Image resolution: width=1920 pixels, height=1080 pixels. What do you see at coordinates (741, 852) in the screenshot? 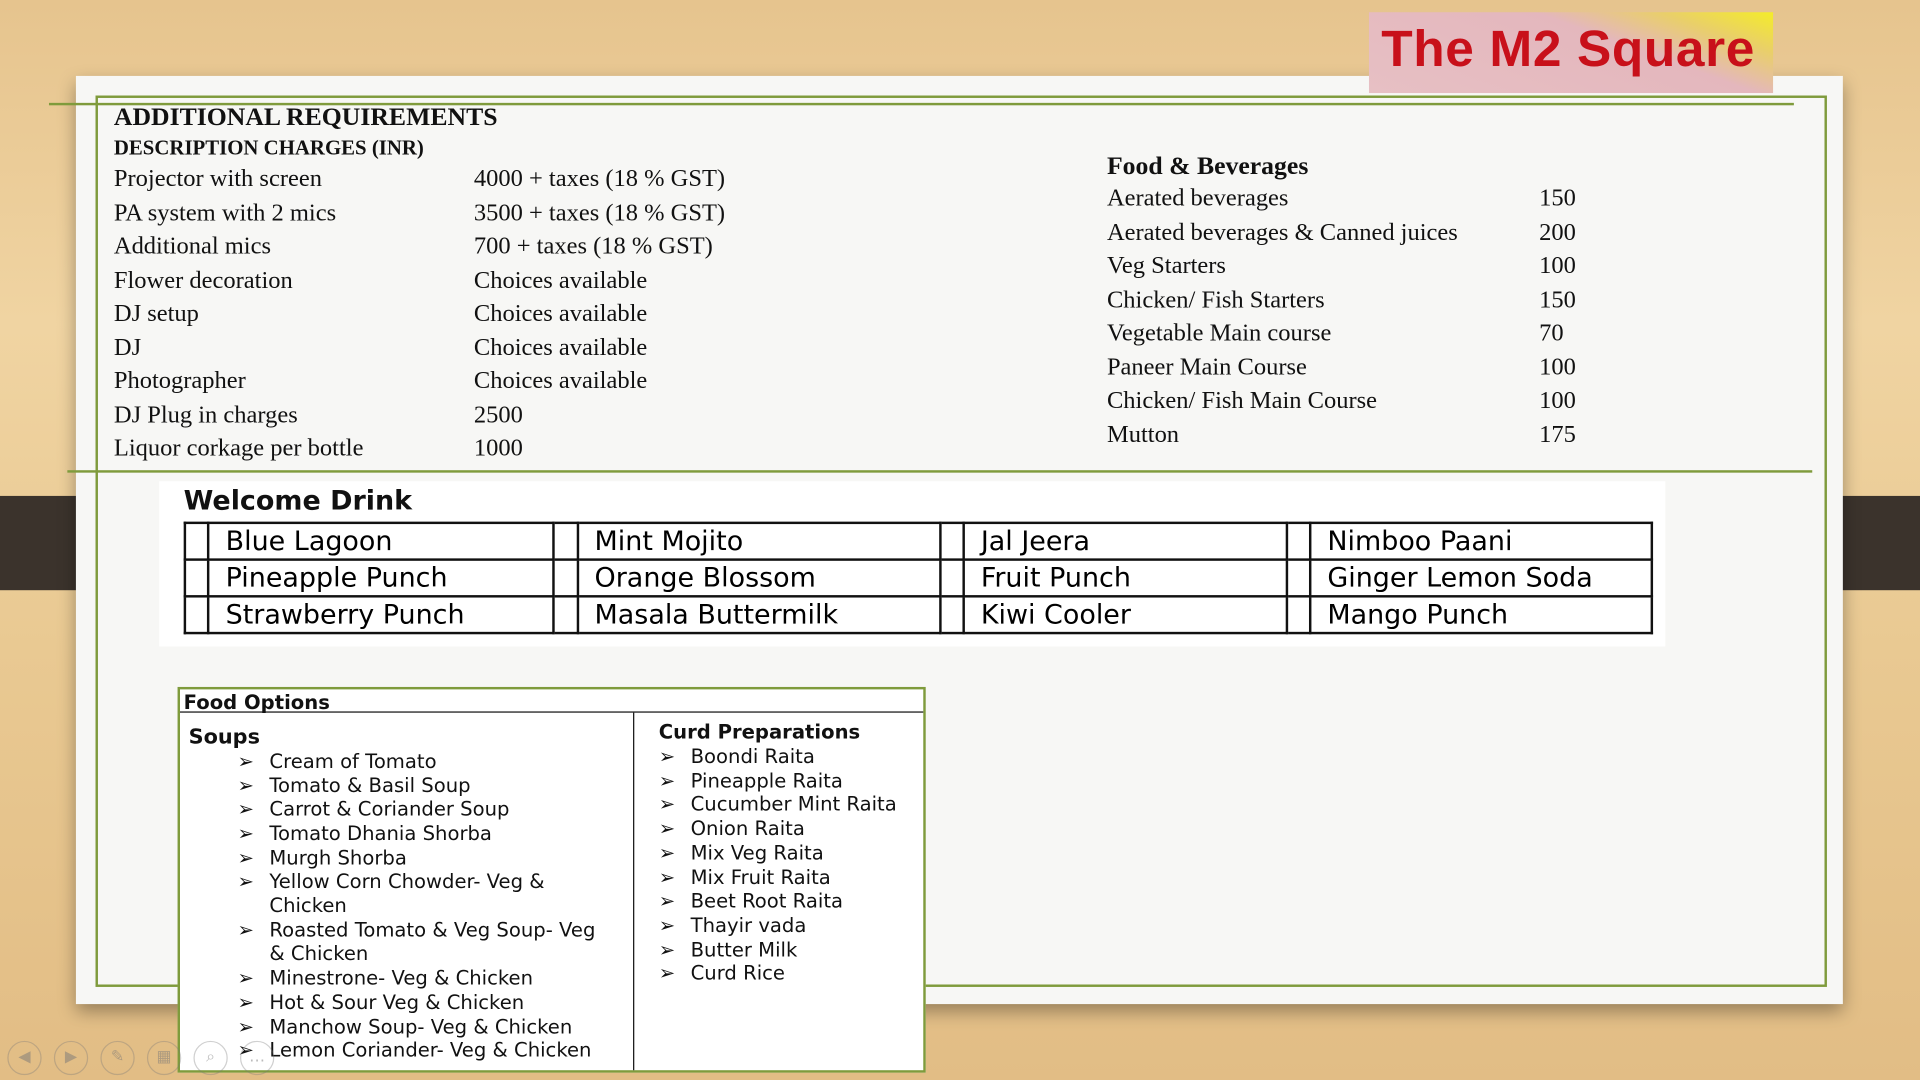
I see `list-item: ➢ Mix Veg Raita` at bounding box center [741, 852].